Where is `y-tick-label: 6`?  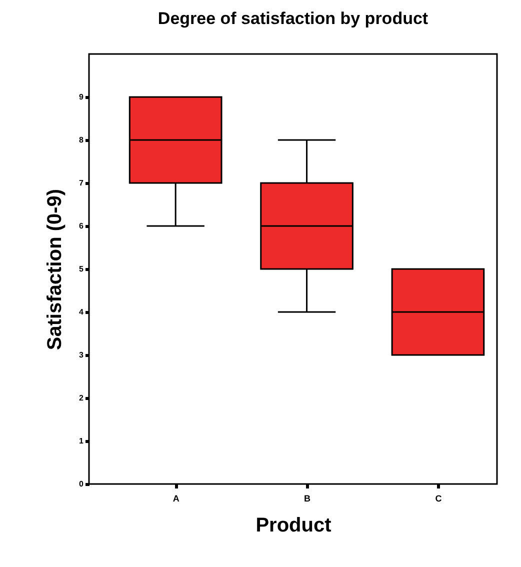 y-tick-label: 6 is located at coordinates (81, 226).